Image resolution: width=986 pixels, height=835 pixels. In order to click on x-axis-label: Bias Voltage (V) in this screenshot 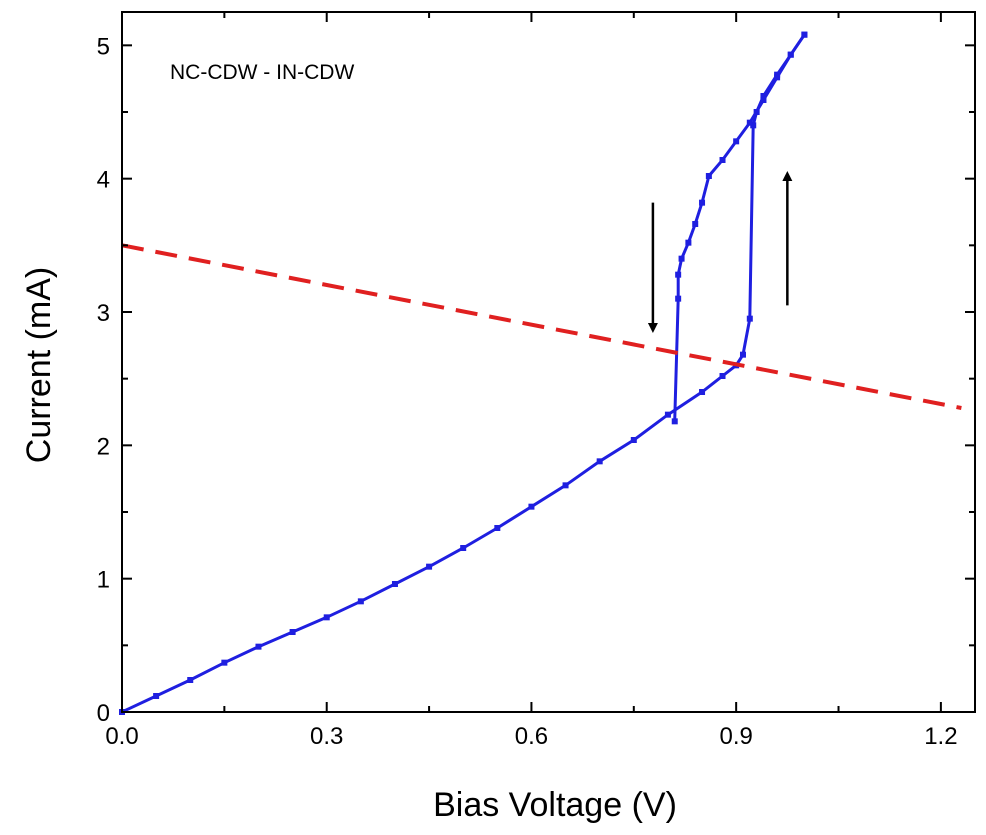, I will do `click(555, 805)`.